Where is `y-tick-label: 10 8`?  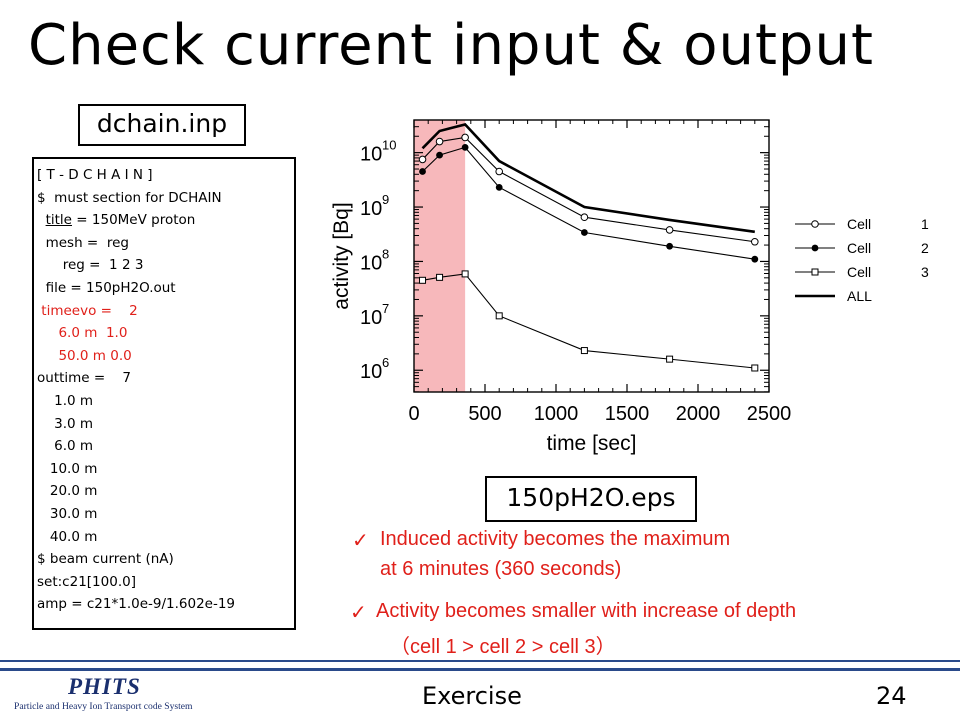
y-tick-label: 10 8 is located at coordinates (374, 260).